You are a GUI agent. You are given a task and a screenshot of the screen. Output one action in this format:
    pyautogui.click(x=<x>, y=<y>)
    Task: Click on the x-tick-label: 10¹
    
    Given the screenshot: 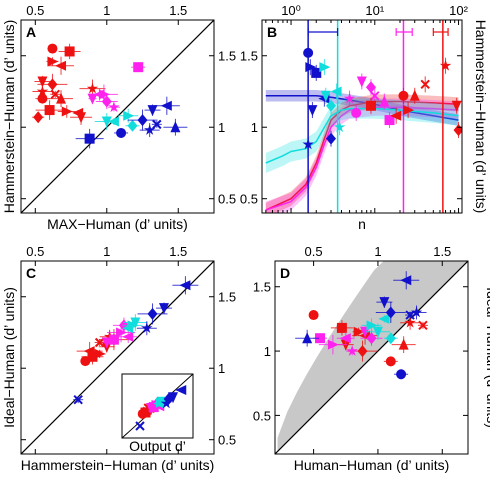 What is the action you would take?
    pyautogui.click(x=374, y=10)
    